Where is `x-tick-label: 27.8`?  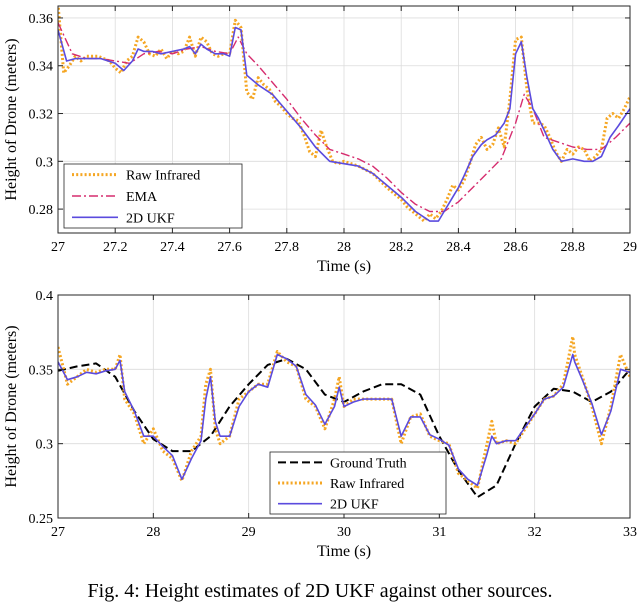
x-tick-label: 27.8 is located at coordinates (287, 247).